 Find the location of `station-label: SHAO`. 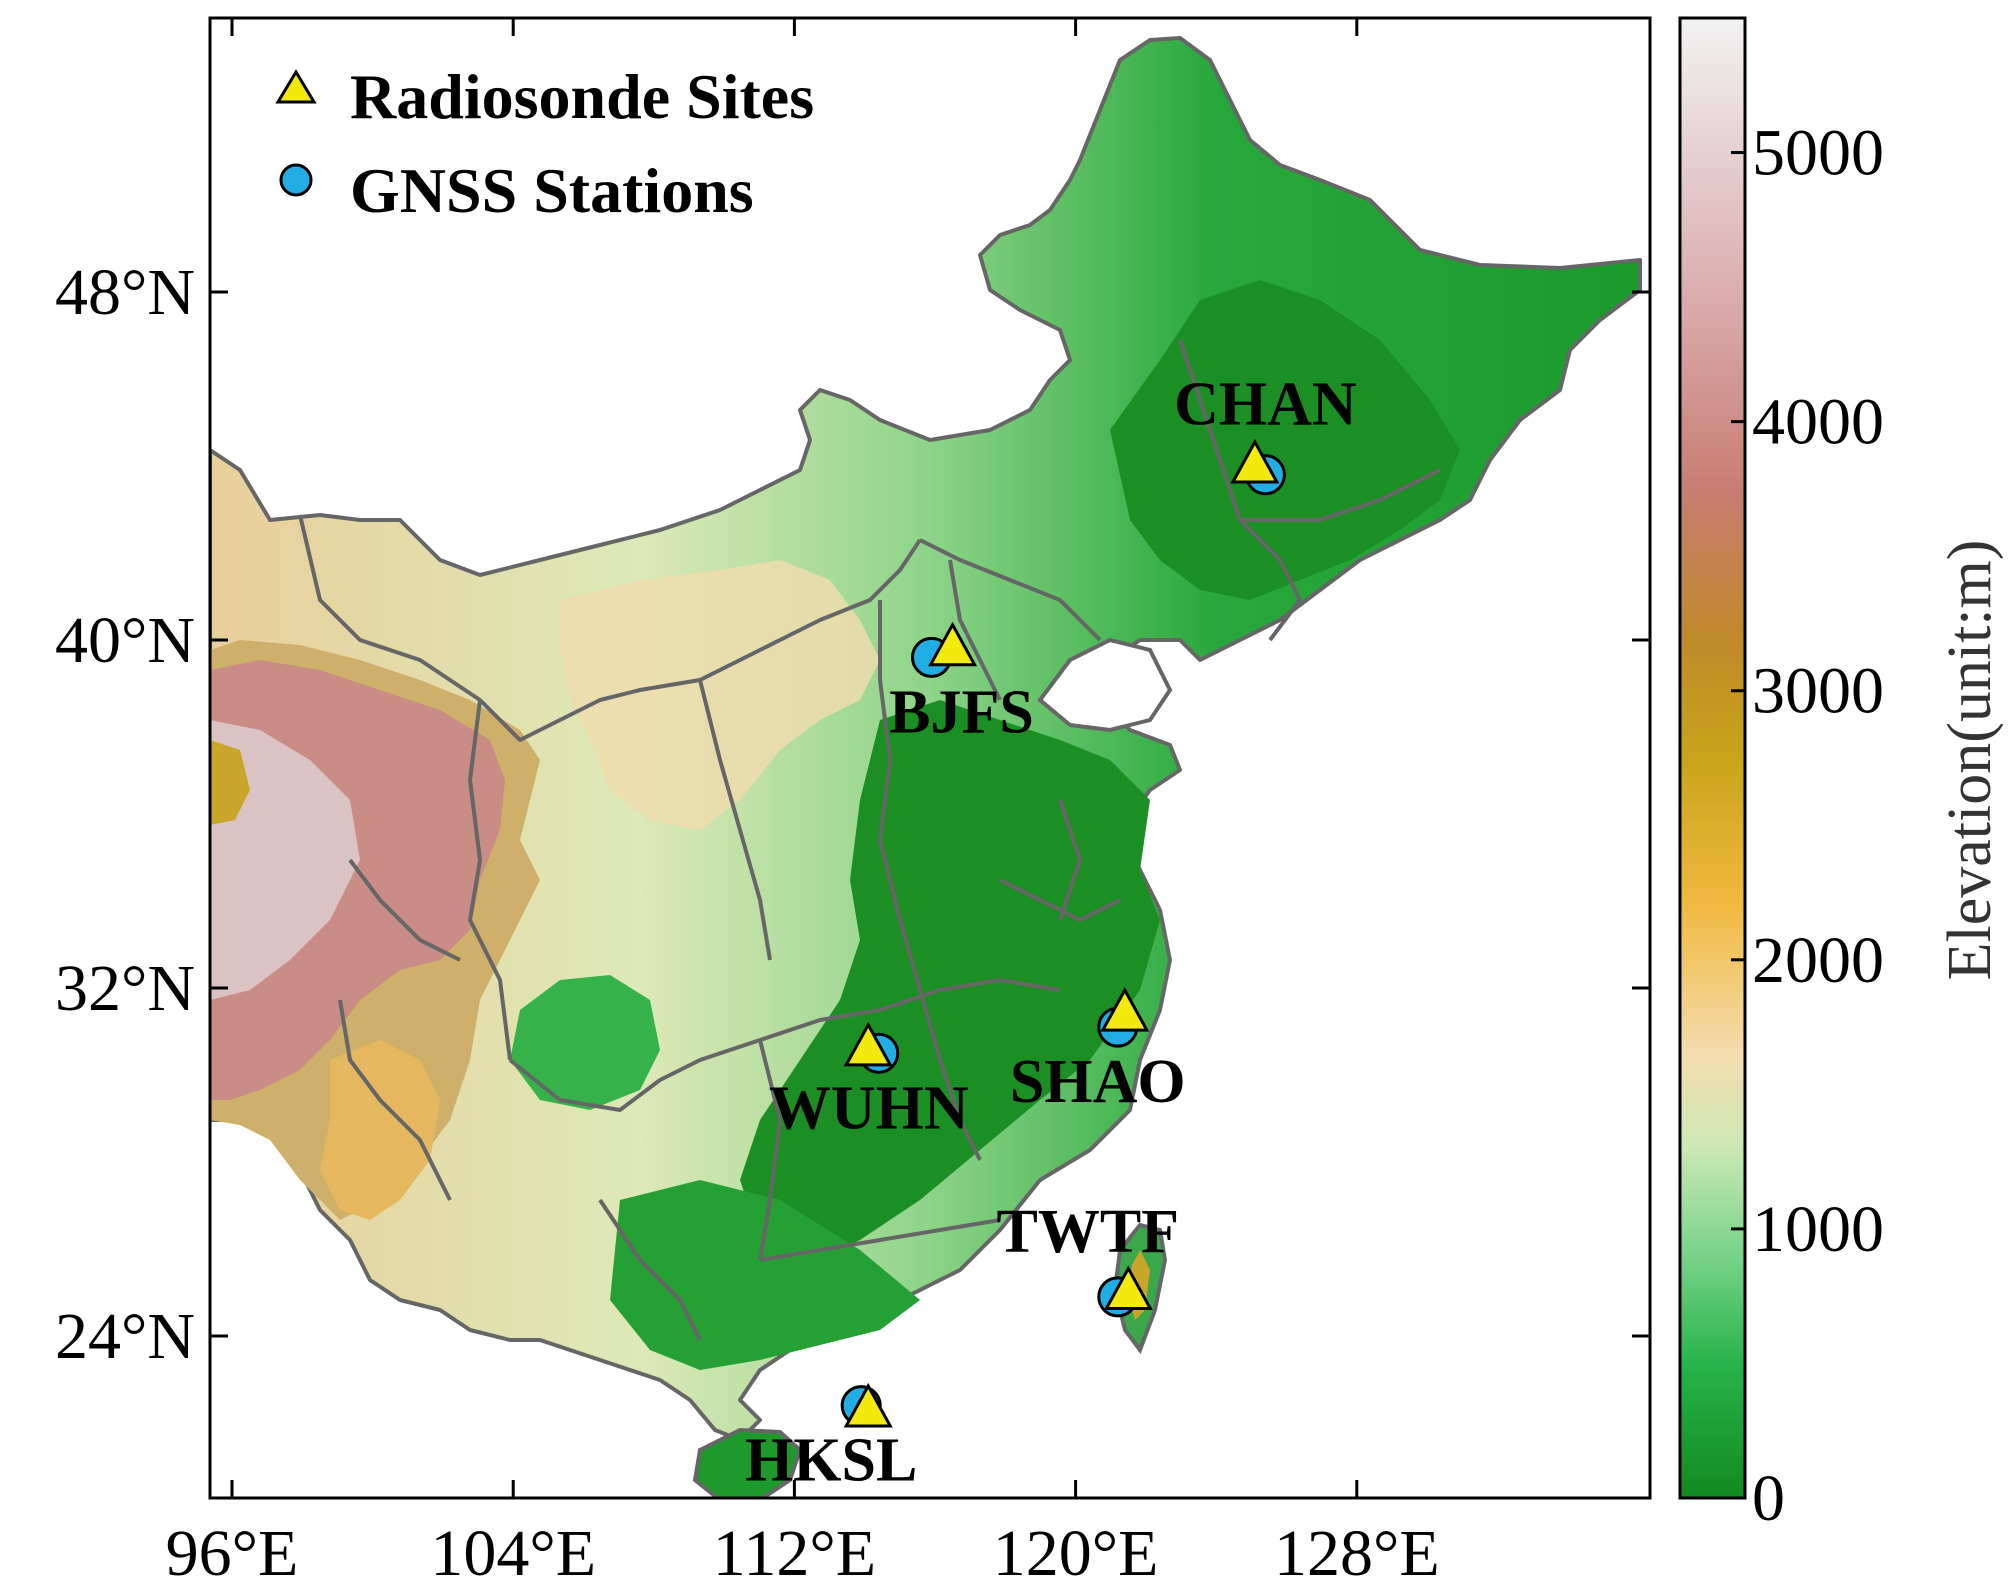

station-label: SHAO is located at coordinates (1098, 1082).